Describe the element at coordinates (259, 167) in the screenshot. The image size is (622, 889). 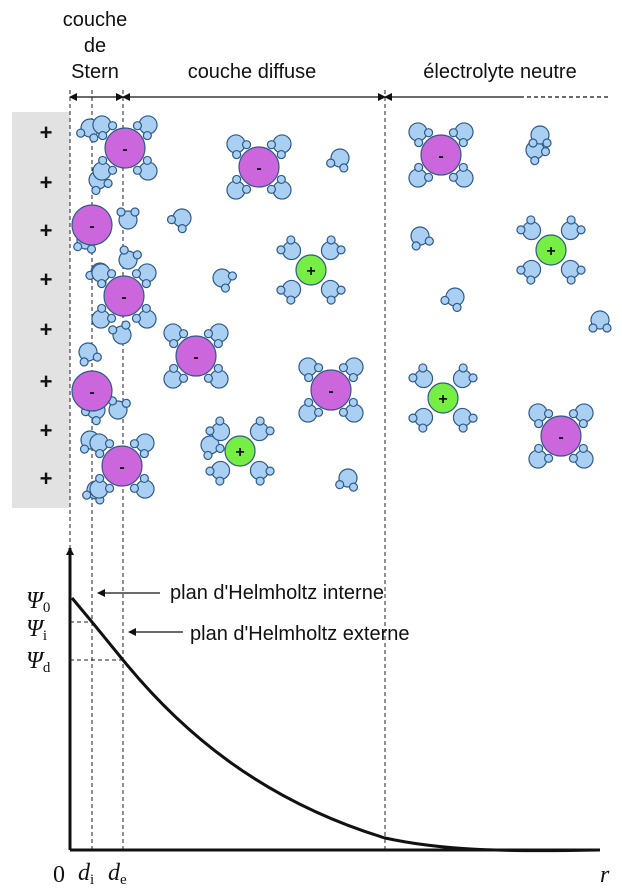
I see `anion-ion: -` at that location.